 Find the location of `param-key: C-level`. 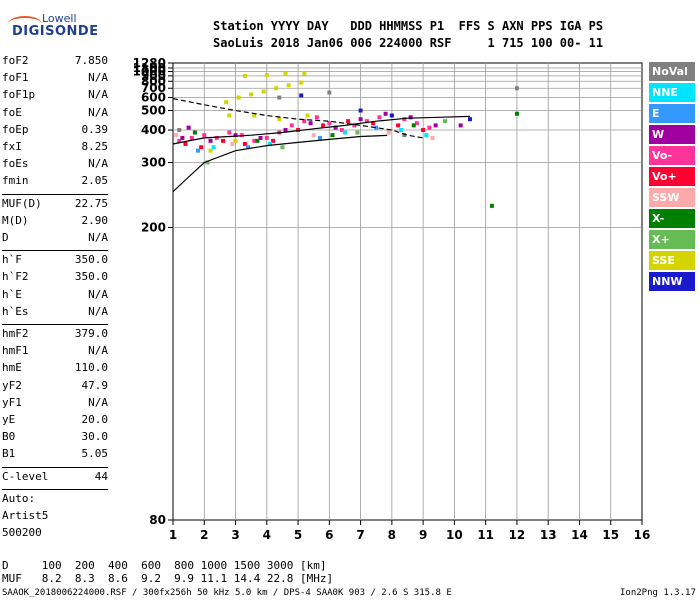

param-key: C-level is located at coordinates (25, 476).